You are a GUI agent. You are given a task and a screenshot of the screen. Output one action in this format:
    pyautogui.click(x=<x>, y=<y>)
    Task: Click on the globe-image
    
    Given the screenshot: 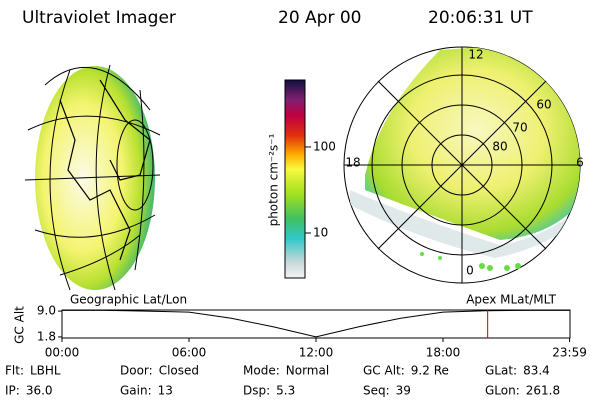 What is the action you would take?
    pyautogui.click(x=92, y=177)
    